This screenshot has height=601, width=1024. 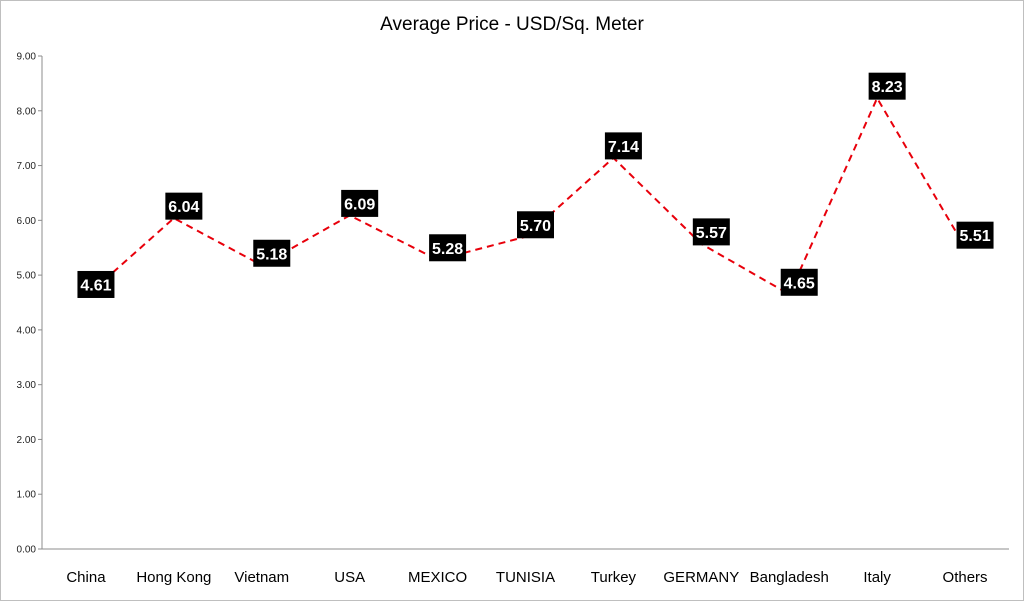 What do you see at coordinates (27, 221) in the screenshot?
I see `y-tick-label: 6.00` at bounding box center [27, 221].